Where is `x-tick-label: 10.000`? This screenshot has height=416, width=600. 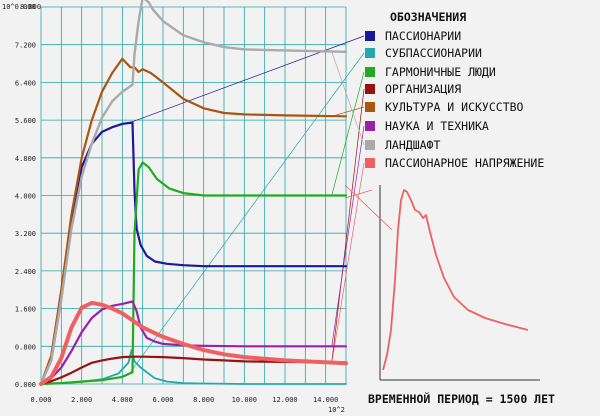 x-tick-label: 10.000 is located at coordinates (244, 400).